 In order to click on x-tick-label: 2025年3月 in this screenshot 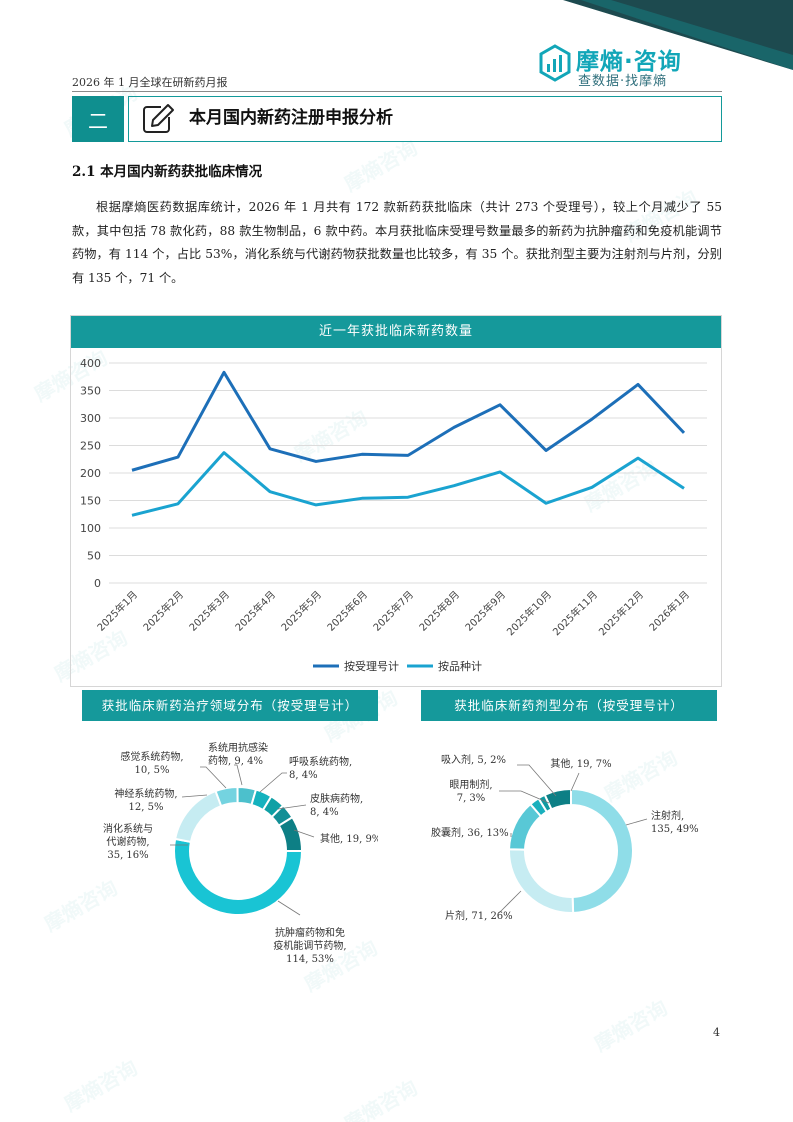, I will do `click(209, 611)`.